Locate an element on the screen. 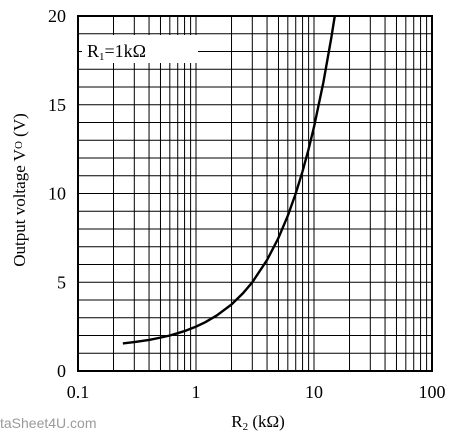  annotation-r1: R1=1kΩ is located at coordinates (116, 52).